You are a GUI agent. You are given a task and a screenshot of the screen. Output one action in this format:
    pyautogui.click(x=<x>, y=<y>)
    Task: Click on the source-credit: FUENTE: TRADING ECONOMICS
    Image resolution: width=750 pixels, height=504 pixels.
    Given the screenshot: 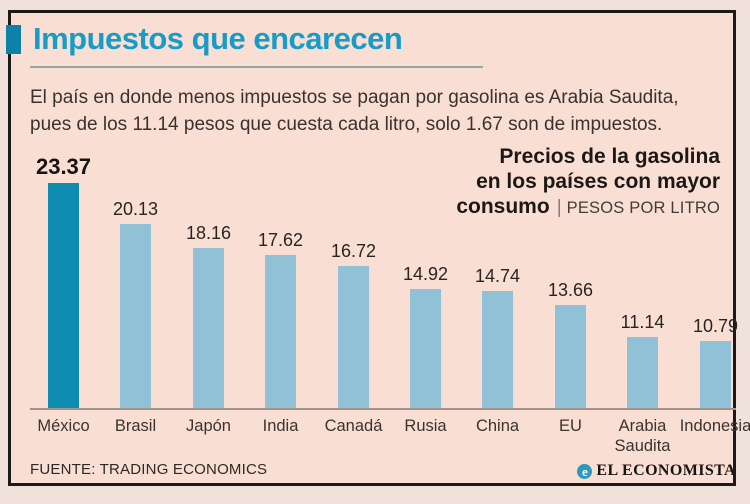 What is the action you would take?
    pyautogui.click(x=149, y=469)
    